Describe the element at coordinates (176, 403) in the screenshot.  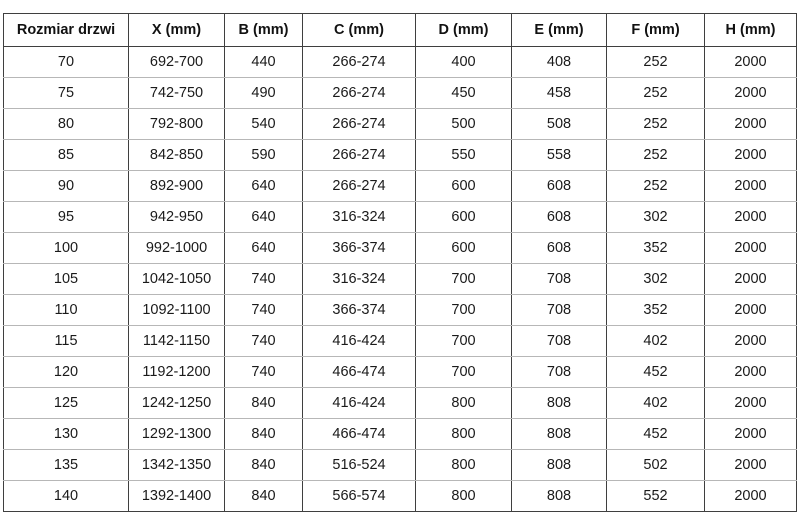
I see `cell-x: 1242-1250` at that location.